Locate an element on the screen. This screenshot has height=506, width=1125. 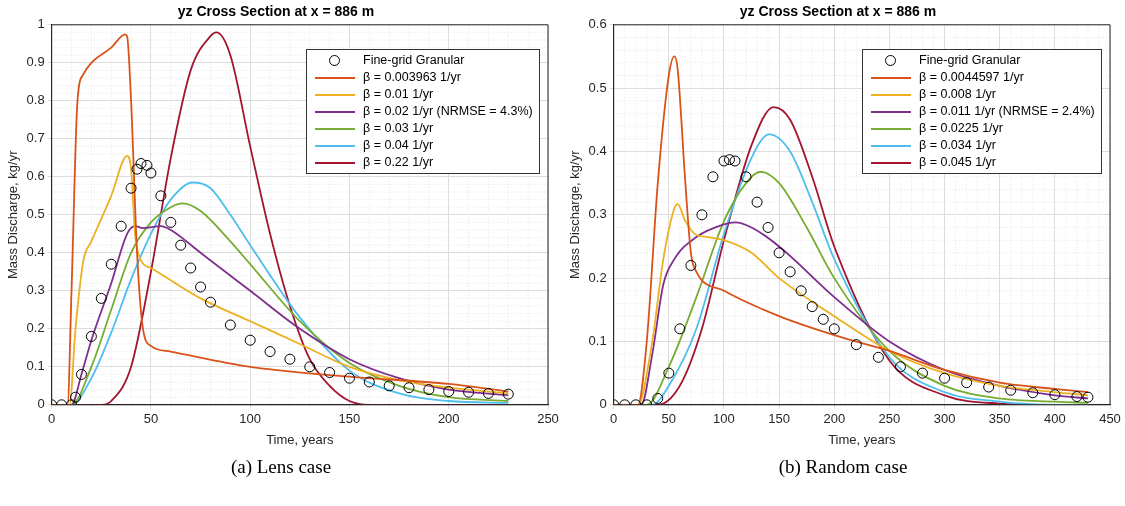
legend-label: β = 0.003963 1/yr is located at coordinates (412, 77).